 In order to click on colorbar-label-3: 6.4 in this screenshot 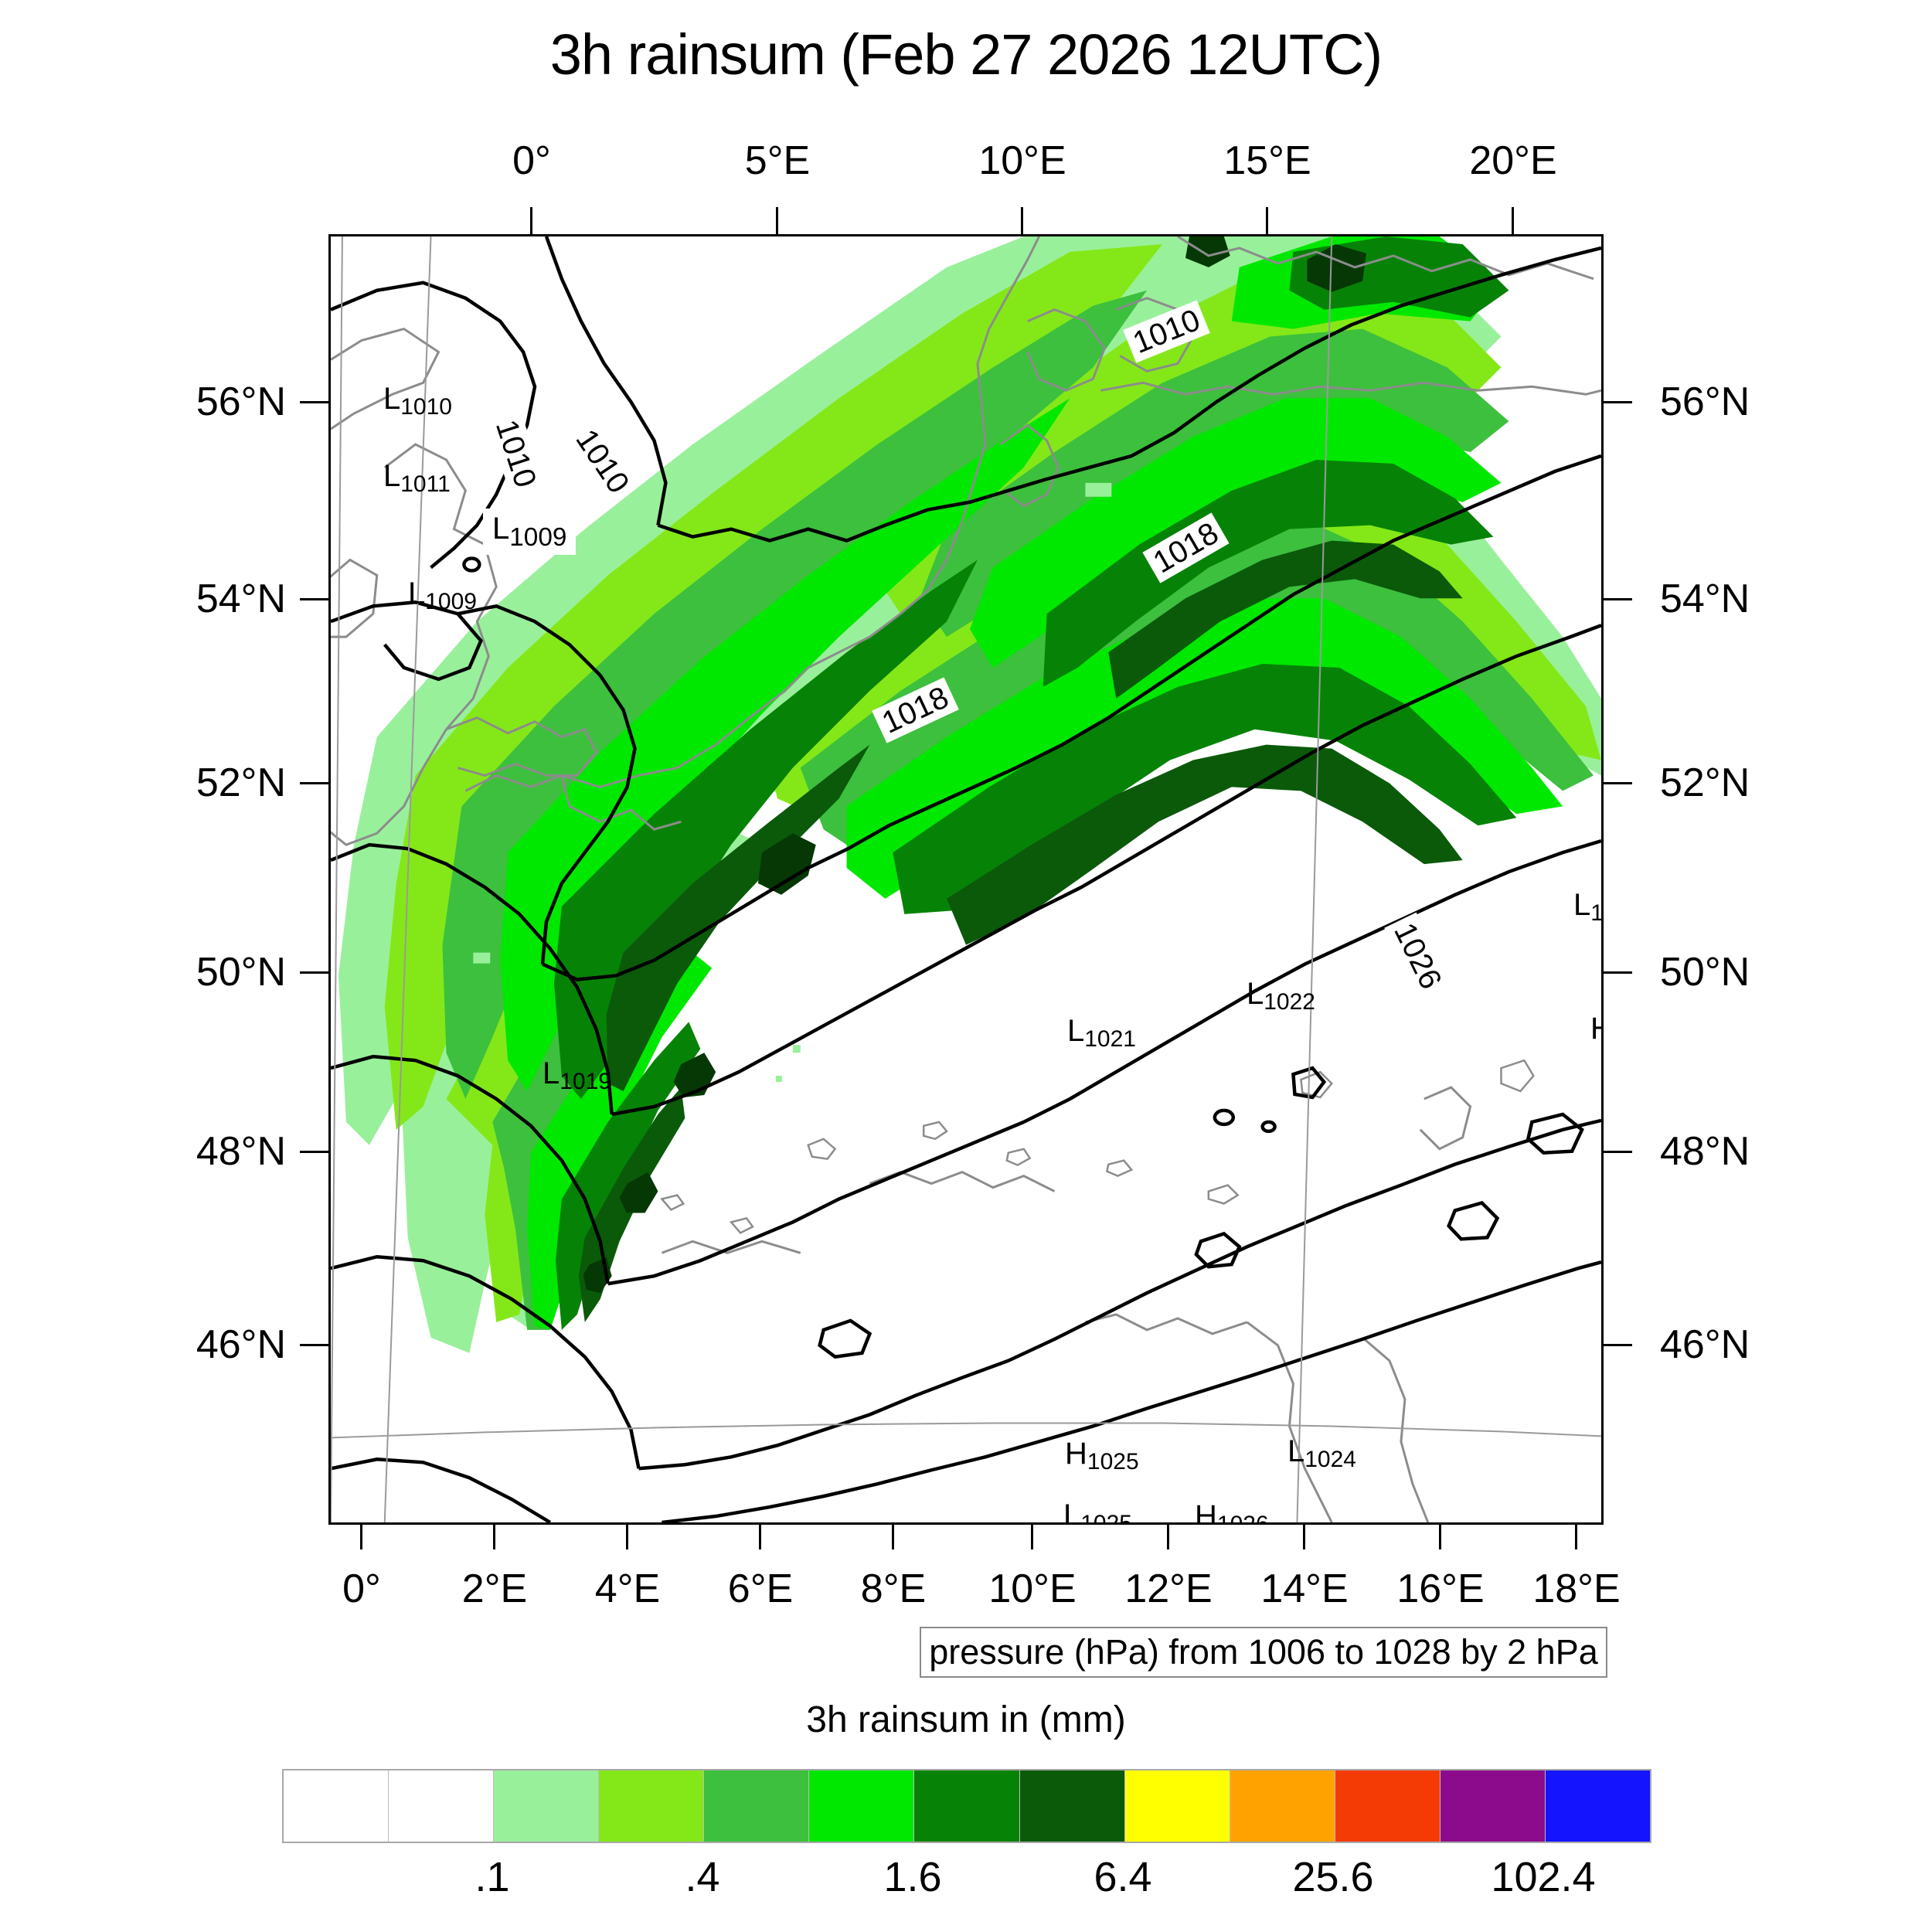, I will do `click(1123, 1877)`.